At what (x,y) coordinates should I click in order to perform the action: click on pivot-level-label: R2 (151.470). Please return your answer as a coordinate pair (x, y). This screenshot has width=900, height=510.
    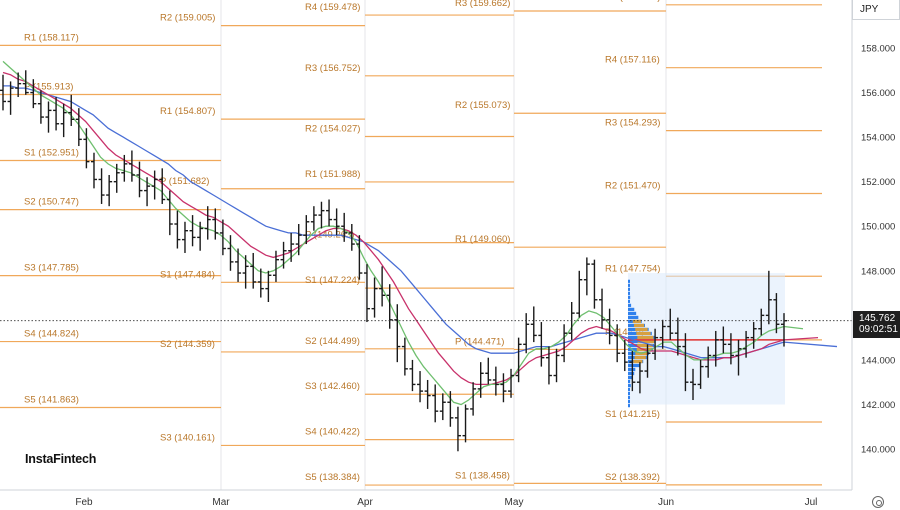
    Looking at the image, I should click on (632, 185).